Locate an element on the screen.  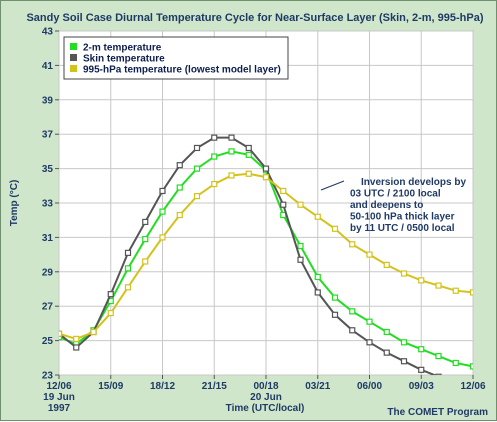
y-tick-label: 31 is located at coordinates (48, 238).